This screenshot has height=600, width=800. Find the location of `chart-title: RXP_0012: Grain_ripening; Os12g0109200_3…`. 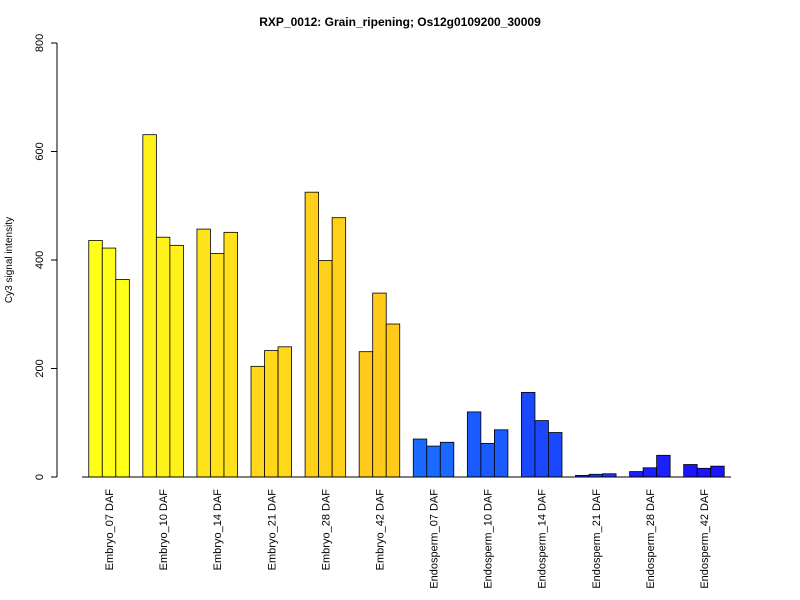

chart-title: RXP_0012: Grain_ripening; Os12g0109200_3… is located at coordinates (400, 22).